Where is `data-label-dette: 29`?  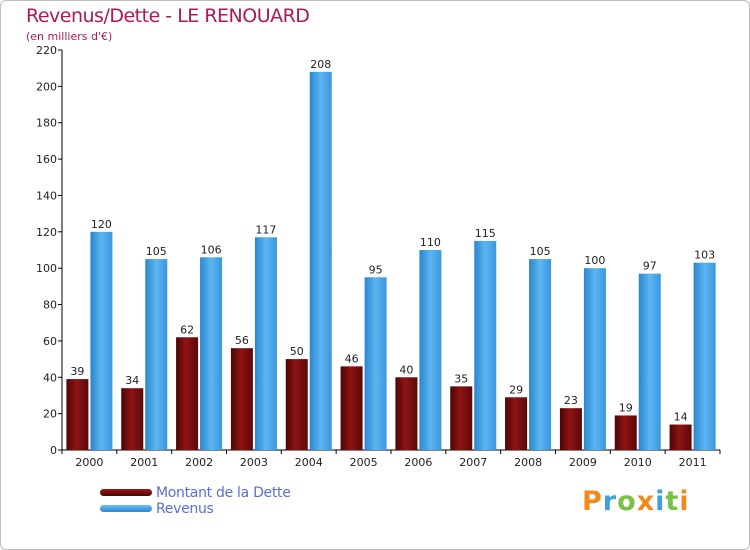 data-label-dette: 29 is located at coordinates (516, 389).